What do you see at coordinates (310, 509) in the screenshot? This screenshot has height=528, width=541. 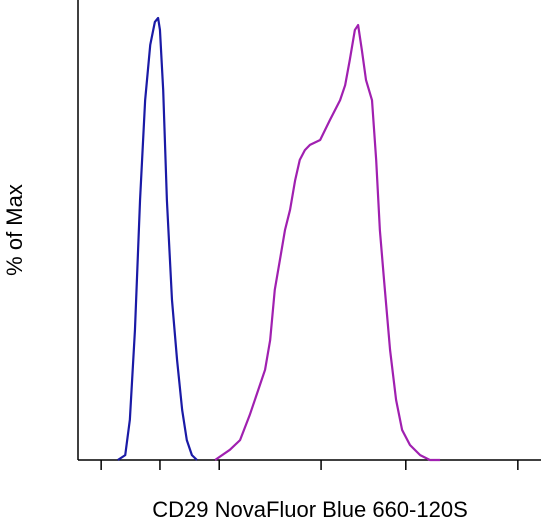 I see `x-axis-label: CD29 NovaFluor Blue 660-120S` at bounding box center [310, 509].